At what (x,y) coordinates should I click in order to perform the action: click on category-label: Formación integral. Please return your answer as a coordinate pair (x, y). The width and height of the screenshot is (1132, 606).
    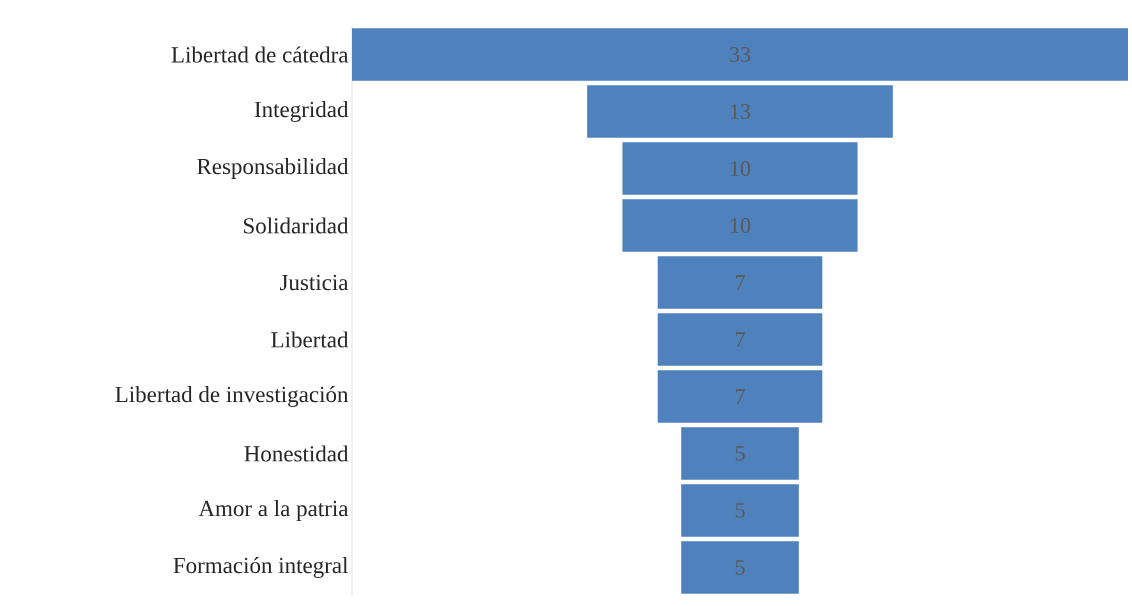
    Looking at the image, I should click on (261, 567).